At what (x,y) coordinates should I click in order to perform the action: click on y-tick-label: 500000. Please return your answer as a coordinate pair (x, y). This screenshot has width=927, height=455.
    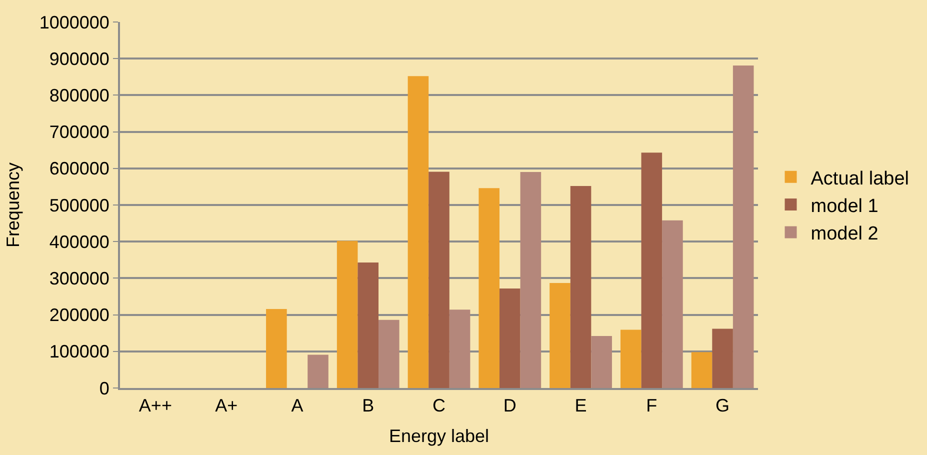
    Looking at the image, I should click on (79, 205).